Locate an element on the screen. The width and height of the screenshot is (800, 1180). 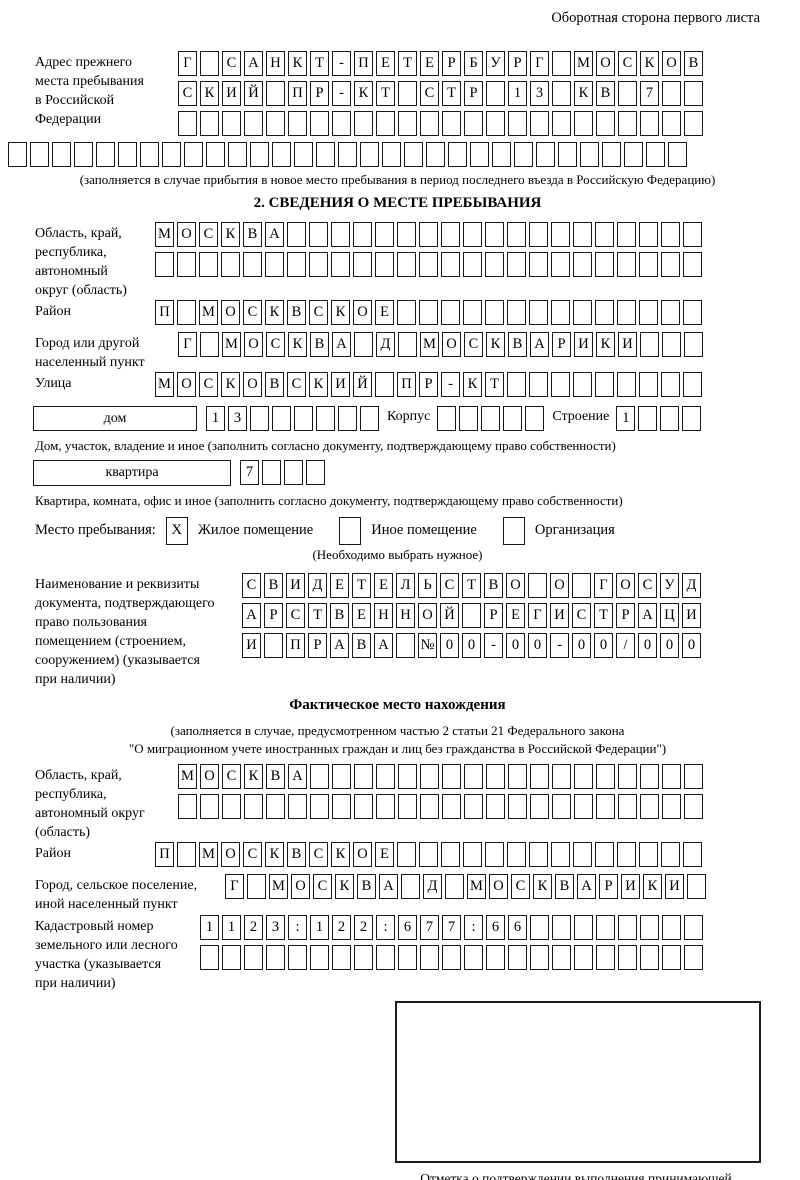
char-cell: - is located at coordinates (559, 645).